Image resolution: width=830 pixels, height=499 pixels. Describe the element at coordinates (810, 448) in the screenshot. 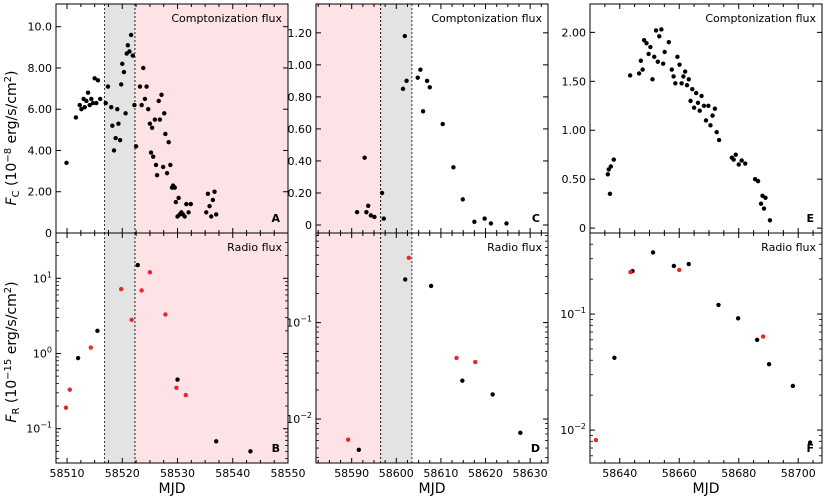

I see `panel-label: F` at that location.